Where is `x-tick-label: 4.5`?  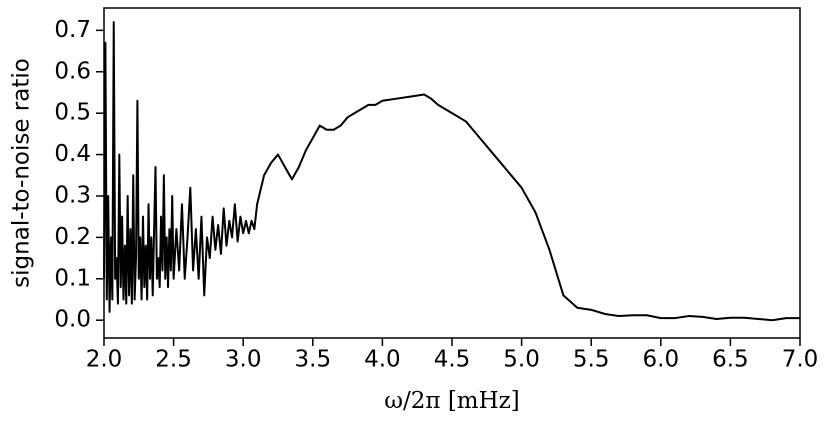
x-tick-label: 4.5 is located at coordinates (452, 360).